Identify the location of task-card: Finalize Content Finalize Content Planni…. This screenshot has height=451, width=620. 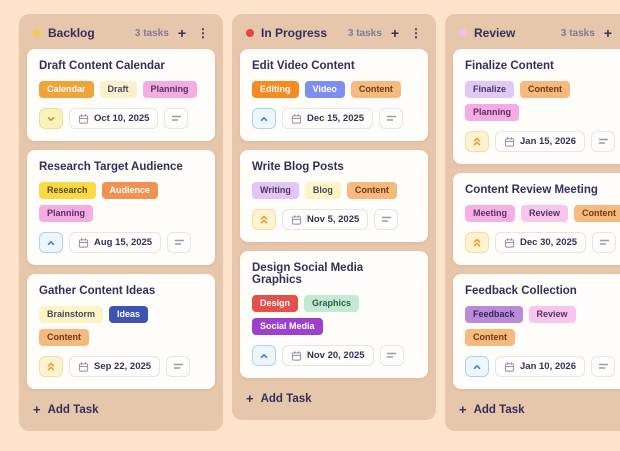
(536, 106).